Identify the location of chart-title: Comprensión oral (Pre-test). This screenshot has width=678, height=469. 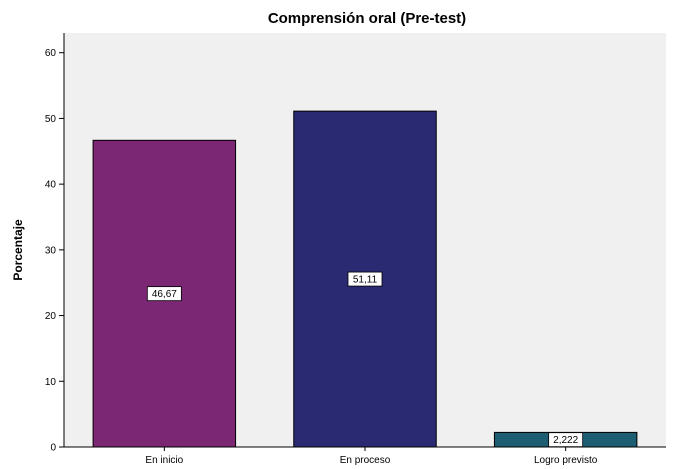
(367, 18).